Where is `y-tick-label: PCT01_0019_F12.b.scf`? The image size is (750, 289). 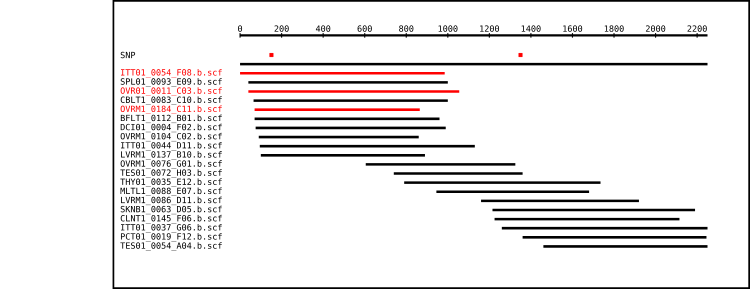
y-tick-label: PCT01_0019_F12.b.scf is located at coordinates (171, 237).